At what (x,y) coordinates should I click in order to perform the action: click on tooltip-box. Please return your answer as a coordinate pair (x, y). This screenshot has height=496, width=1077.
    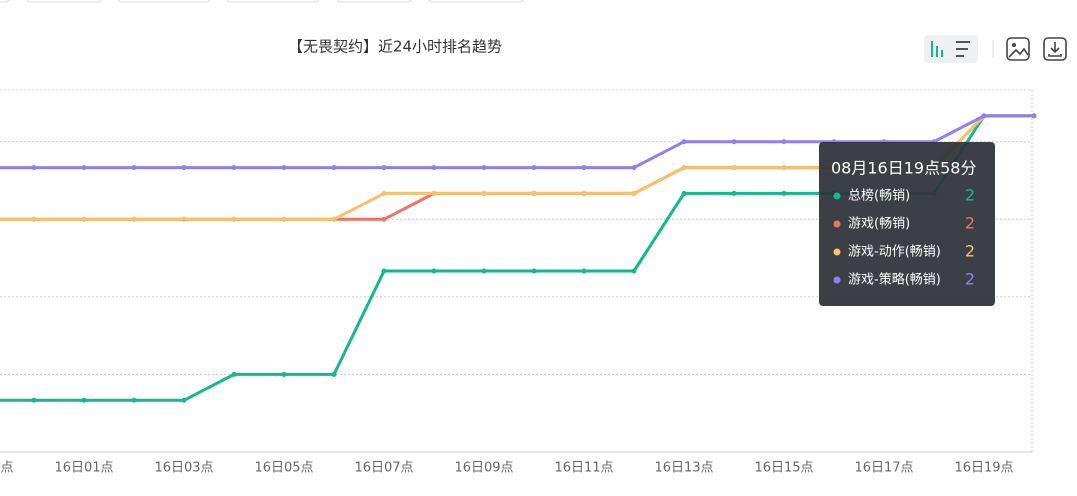
    Looking at the image, I should click on (907, 224).